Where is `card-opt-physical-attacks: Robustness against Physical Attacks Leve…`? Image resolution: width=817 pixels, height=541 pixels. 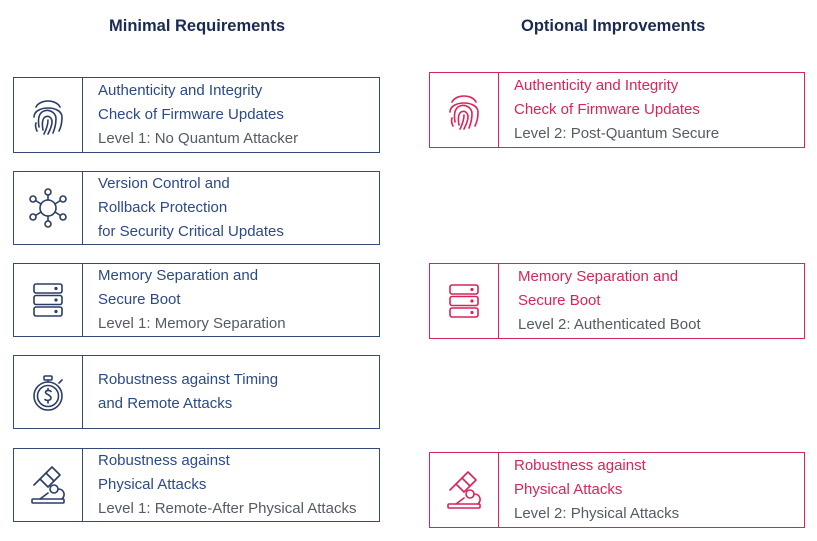
card-opt-physical-attacks: Robustness against Physical Attacks Leve… is located at coordinates (617, 490).